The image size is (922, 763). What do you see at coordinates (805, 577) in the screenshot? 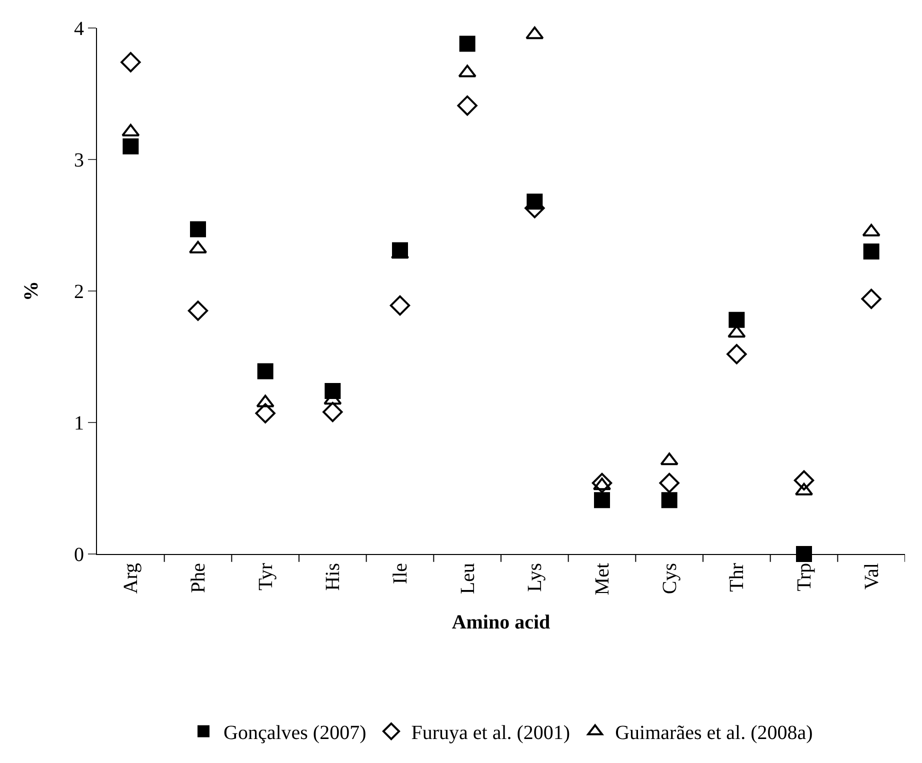
I see `x-tick-label: Trp` at bounding box center [805, 577].